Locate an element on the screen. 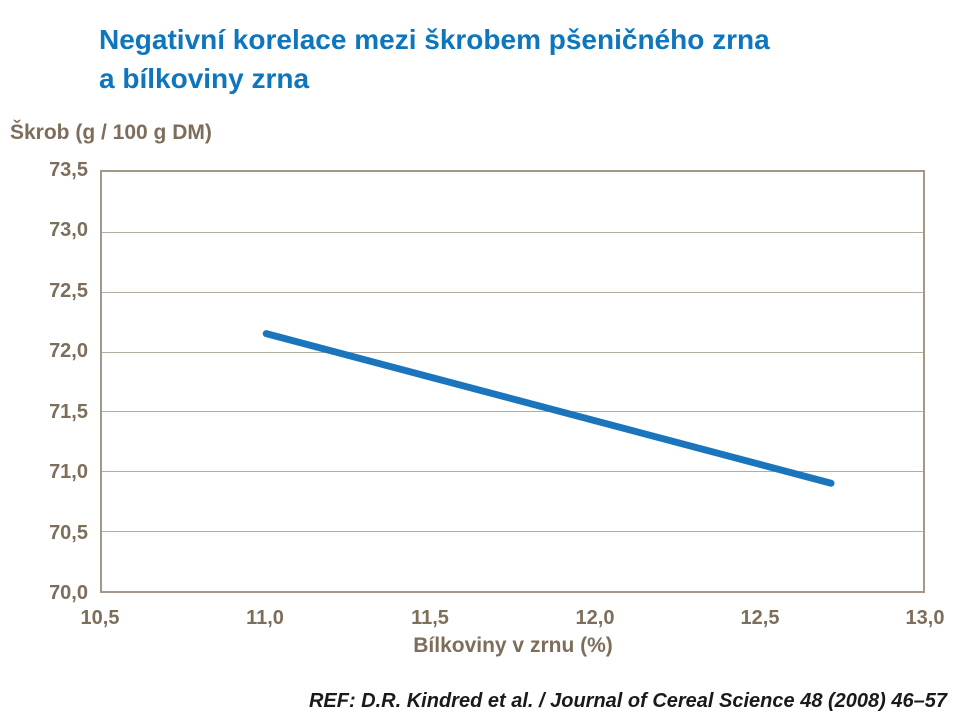 Image resolution: width=960 pixels, height=720 pixels. trend-line is located at coordinates (548, 408).